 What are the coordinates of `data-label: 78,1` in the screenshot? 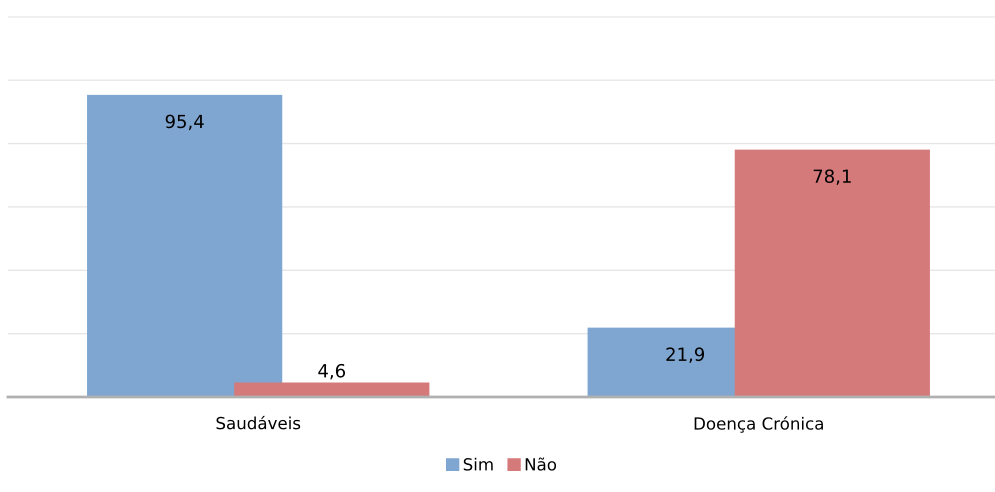 It's located at (832, 177).